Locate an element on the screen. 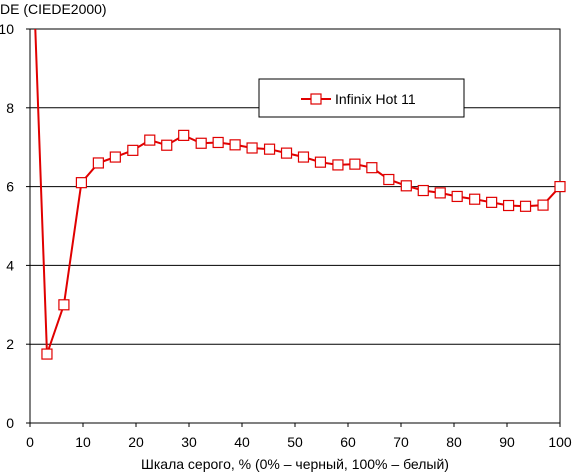  y-tick-label: 8 is located at coordinates (10, 108).